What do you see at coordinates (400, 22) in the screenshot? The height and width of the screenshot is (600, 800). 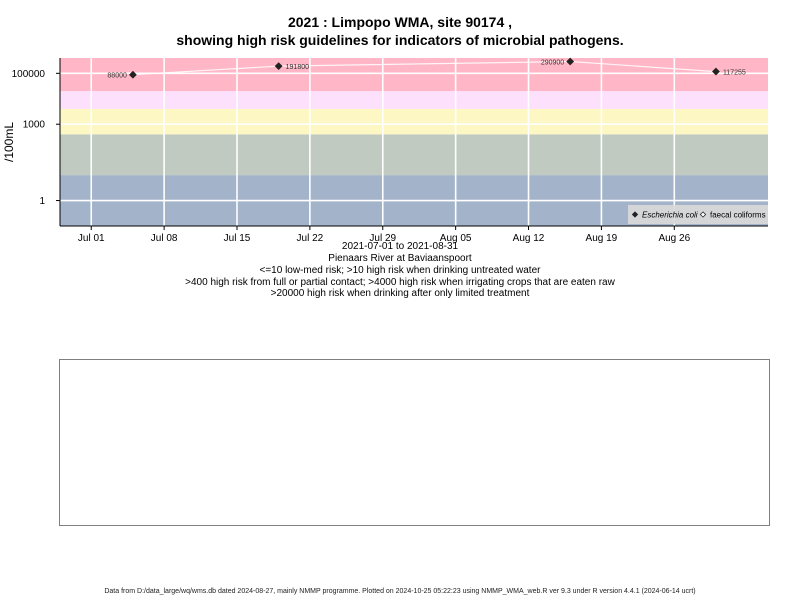 I see `chart-title-line1: 2021 : Limpopo WMA, site 90174 ,` at bounding box center [400, 22].